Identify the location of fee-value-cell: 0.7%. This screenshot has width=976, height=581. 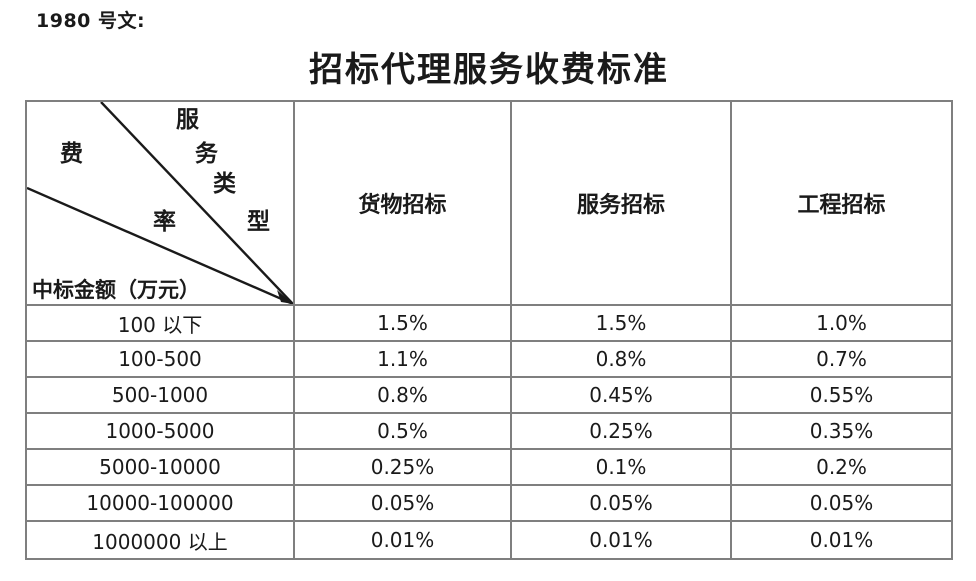
(841, 360).